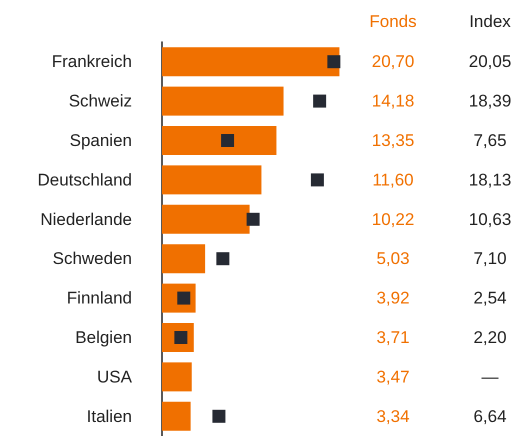  Describe the element at coordinates (101, 140) in the screenshot. I see `y-tick-label: Spanien` at that location.